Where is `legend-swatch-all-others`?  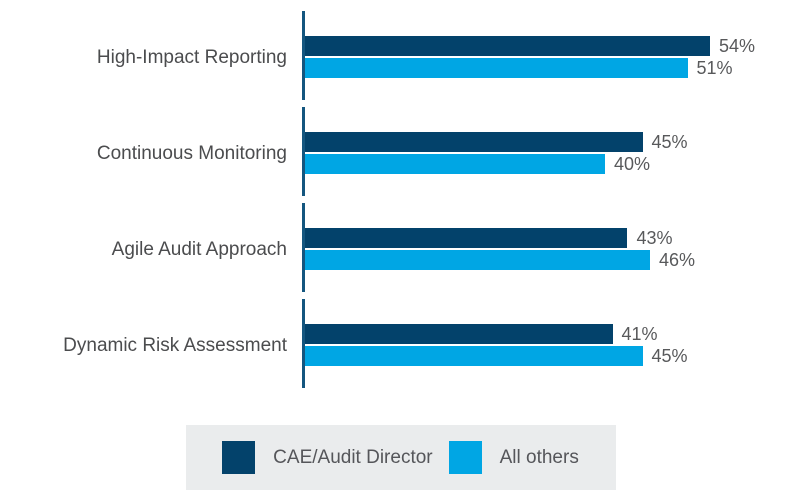 legend-swatch-all-others is located at coordinates (465, 457).